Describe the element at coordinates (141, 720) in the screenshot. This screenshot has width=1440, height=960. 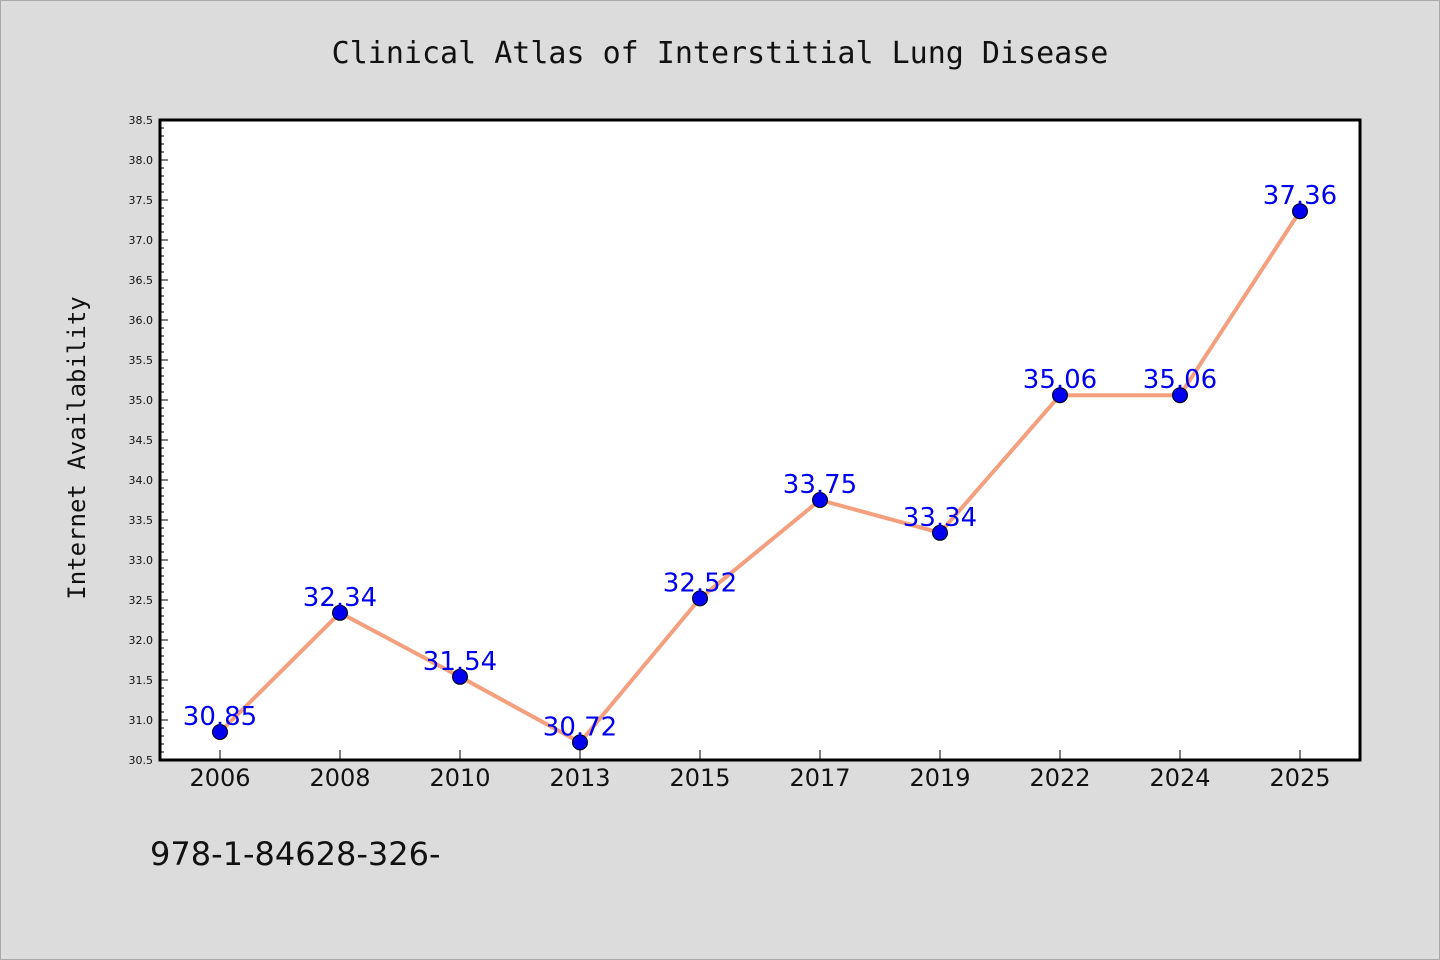
I see `y-tick-label: 31.0` at that location.